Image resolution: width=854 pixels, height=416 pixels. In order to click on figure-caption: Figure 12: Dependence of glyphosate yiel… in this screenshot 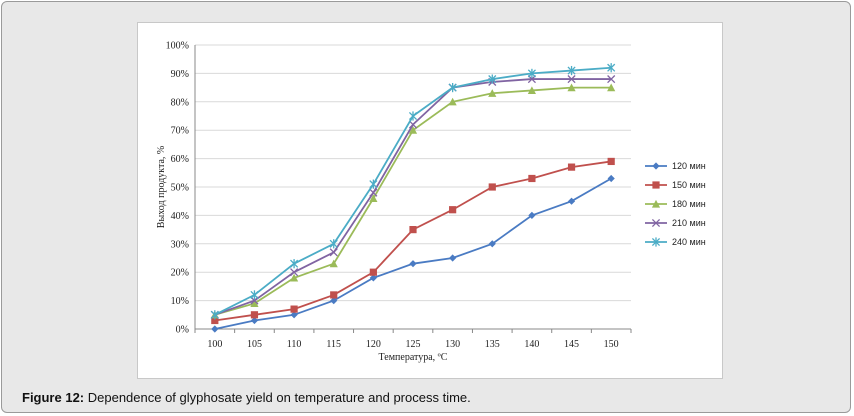, I will do `click(246, 397)`.